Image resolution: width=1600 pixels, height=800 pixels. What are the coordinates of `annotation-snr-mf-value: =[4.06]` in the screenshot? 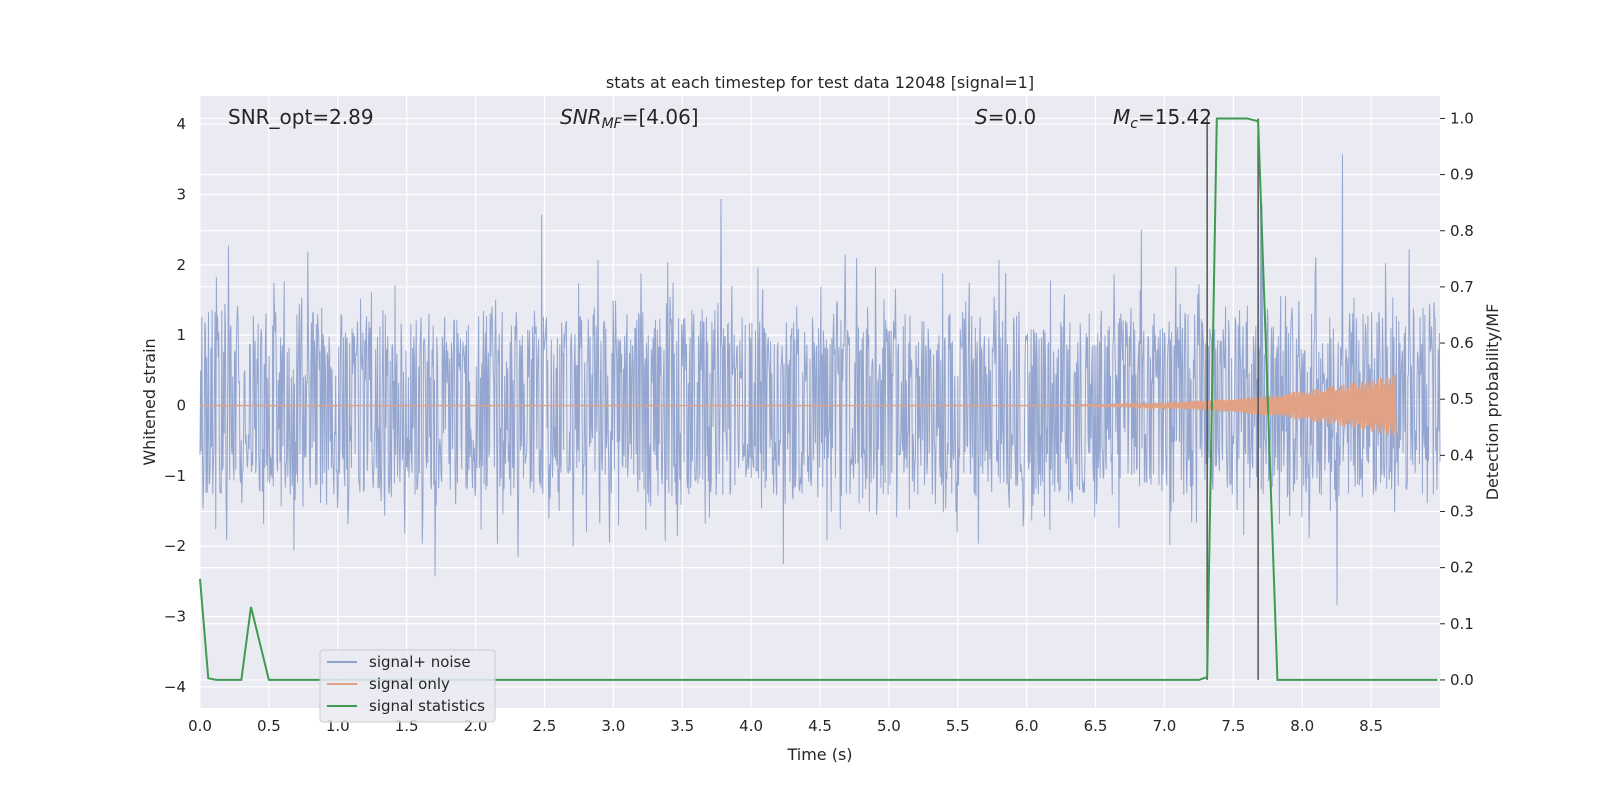 It's located at (660, 117).